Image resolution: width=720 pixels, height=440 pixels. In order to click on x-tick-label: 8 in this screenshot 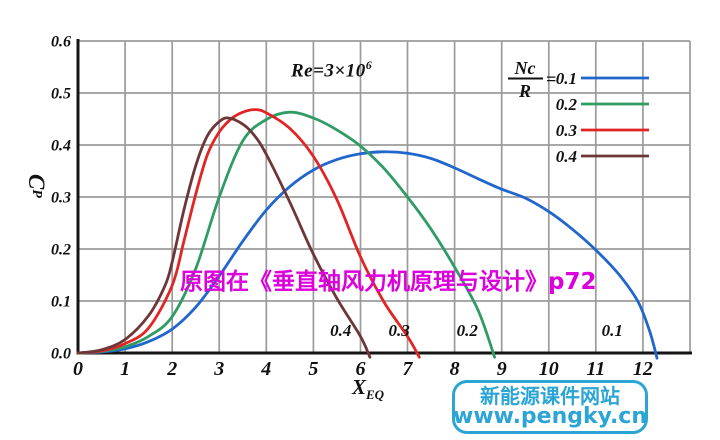, I will do `click(455, 369)`.